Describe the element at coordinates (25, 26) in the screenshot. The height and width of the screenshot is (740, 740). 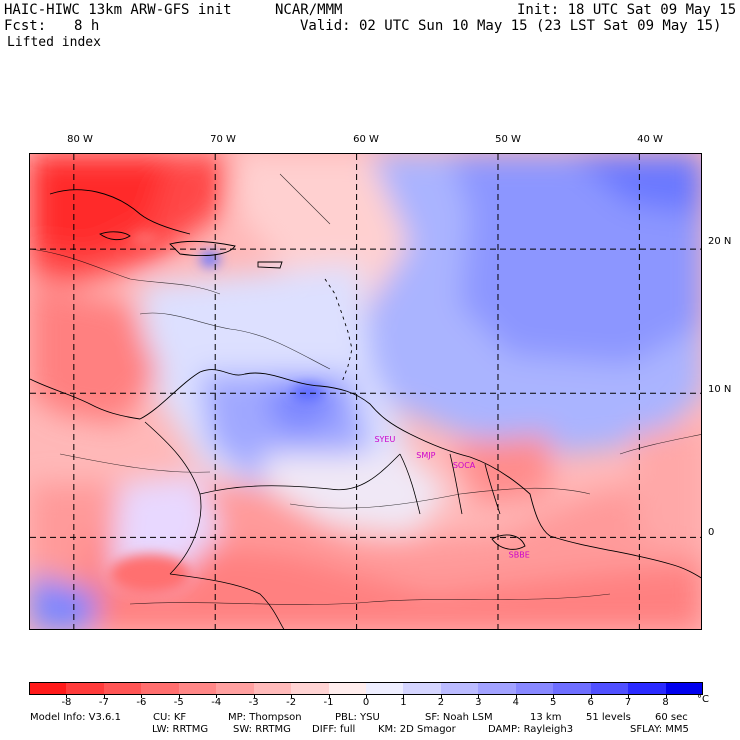
I see `forecast-label: Fcst:` at that location.